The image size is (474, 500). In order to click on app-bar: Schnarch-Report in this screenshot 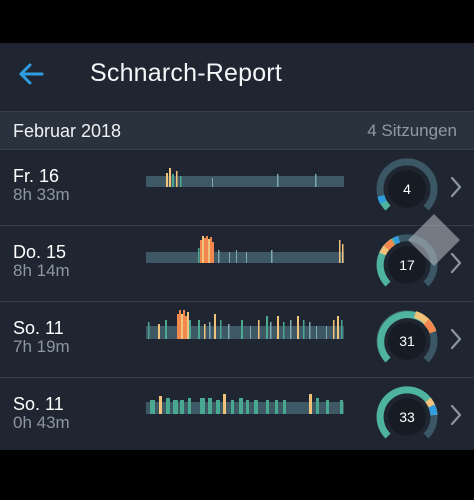, I will do `click(237, 77)`.